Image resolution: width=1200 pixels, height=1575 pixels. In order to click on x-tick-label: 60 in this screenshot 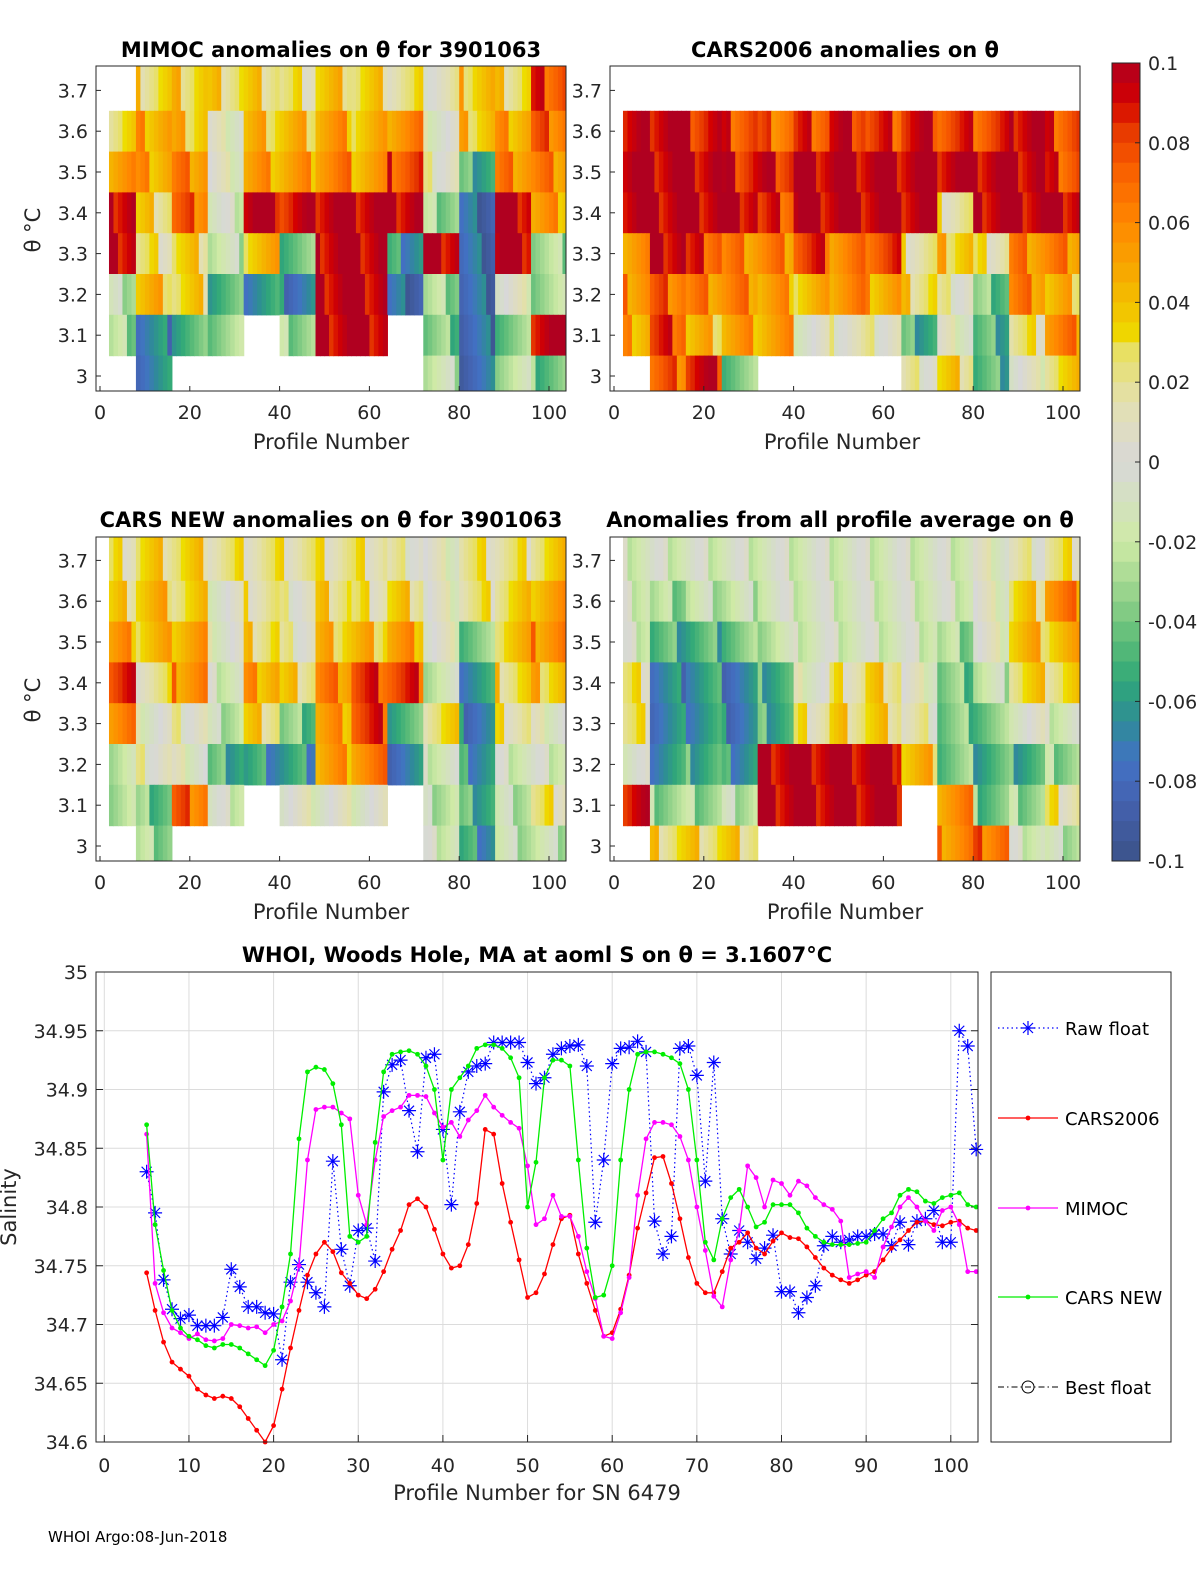, I will do `click(612, 1466)`.